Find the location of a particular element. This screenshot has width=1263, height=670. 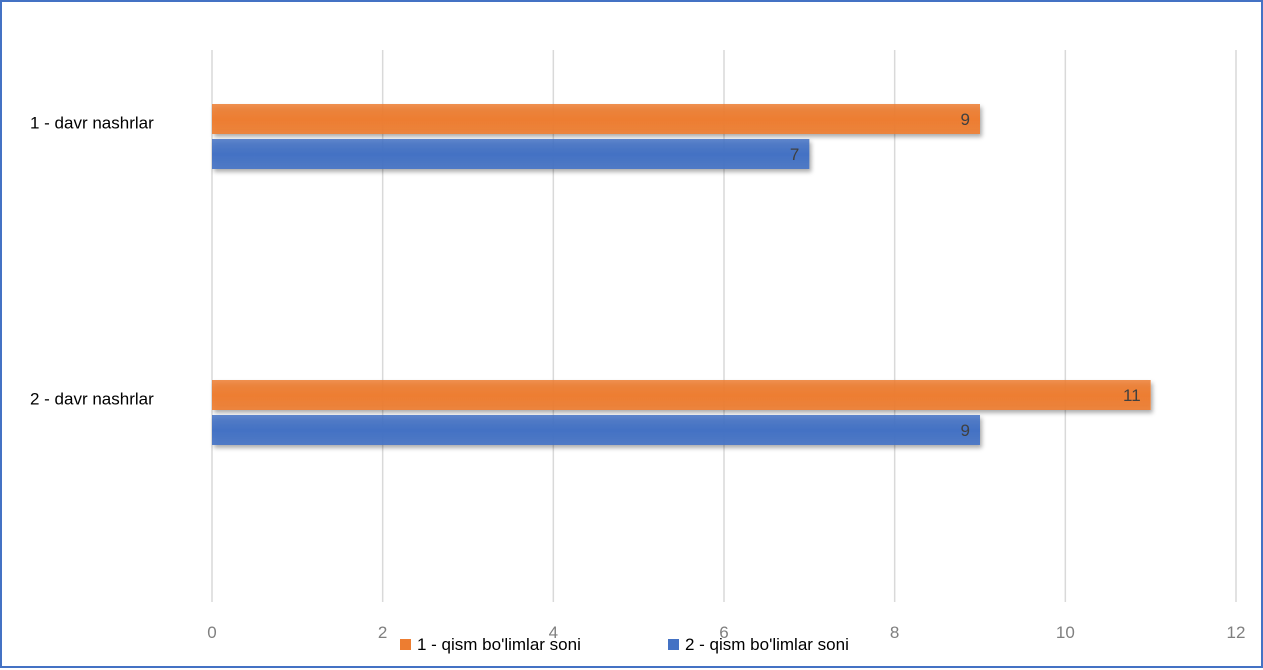

x-tick-label: 10 is located at coordinates (1065, 632).